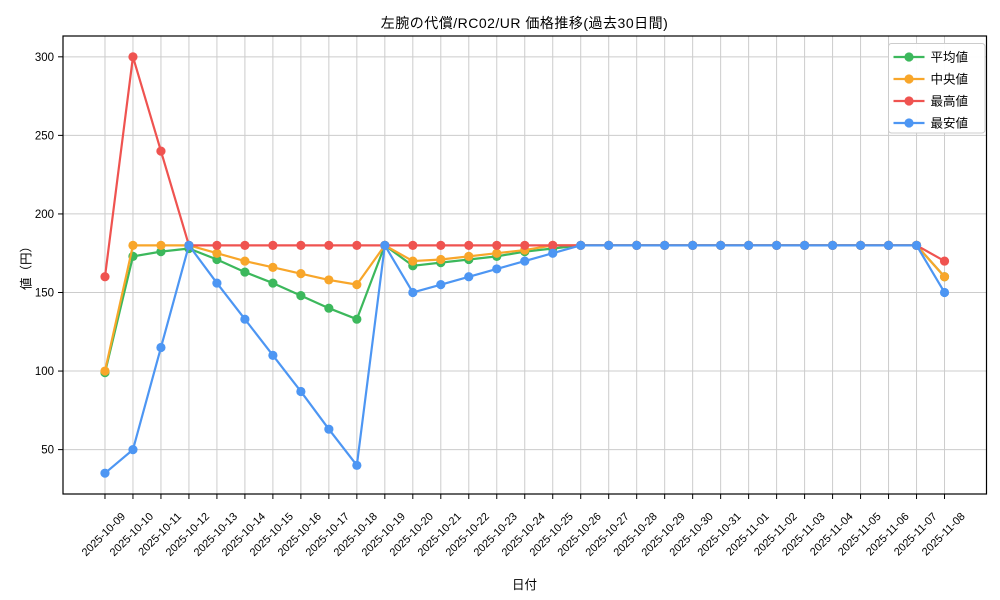  What do you see at coordinates (950, 122) in the screenshot?
I see `min-series-legend-label: 最安値` at bounding box center [950, 122].